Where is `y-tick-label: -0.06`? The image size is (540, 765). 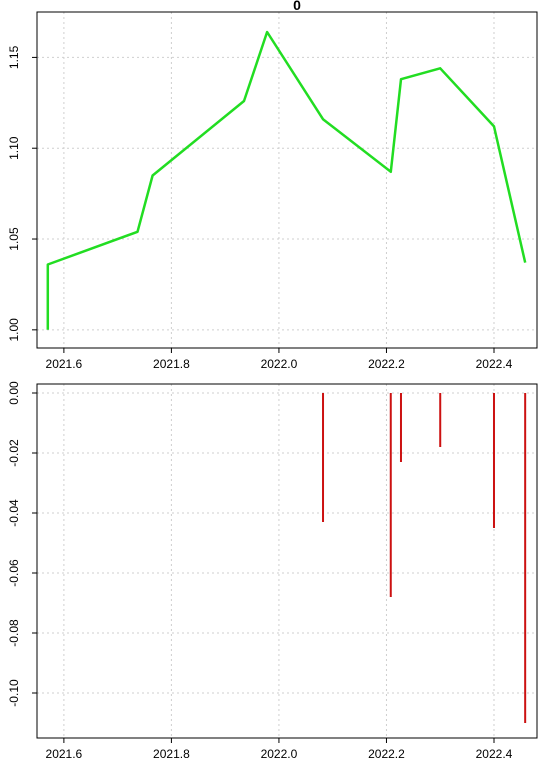 y-tick-label: -0.06 is located at coordinates (14, 573).